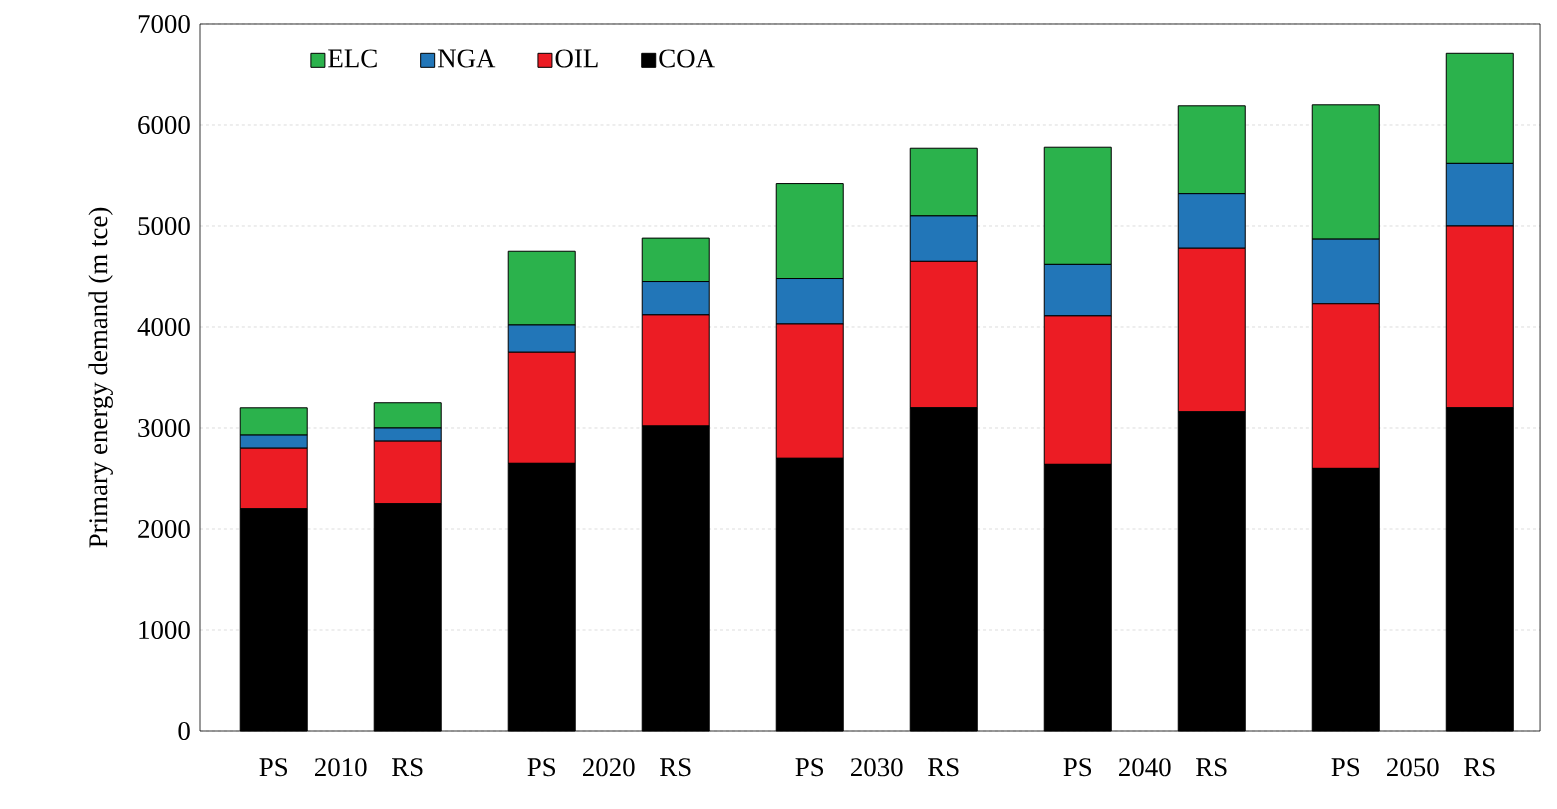  What do you see at coordinates (164, 630) in the screenshot?
I see `y-tick-label: 1000` at bounding box center [164, 630].